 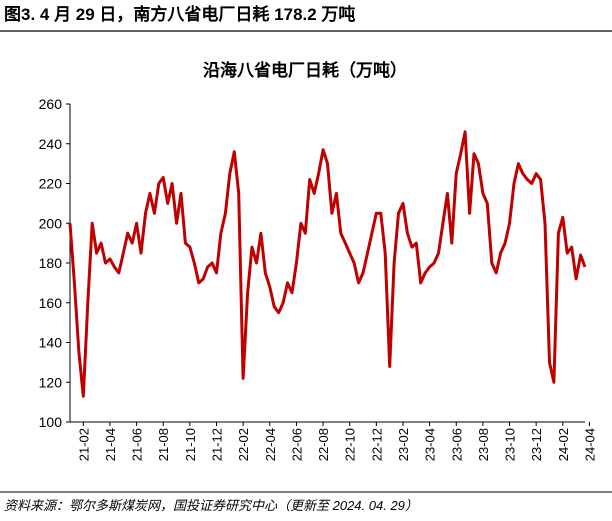 I want to click on y-tick-label: 140, so click(x=51, y=343).